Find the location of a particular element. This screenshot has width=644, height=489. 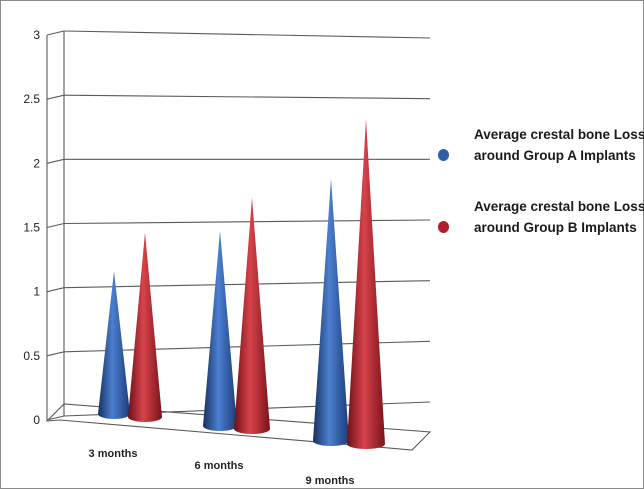

x-tick-label: 6 months is located at coordinates (219, 466).